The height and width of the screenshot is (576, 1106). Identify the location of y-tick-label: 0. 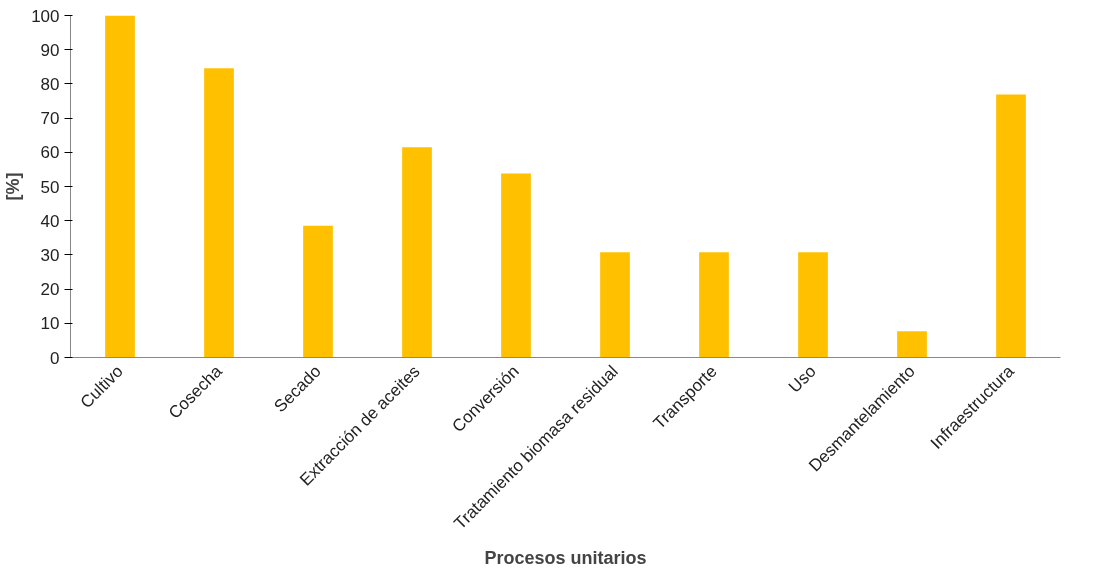
(55, 358).